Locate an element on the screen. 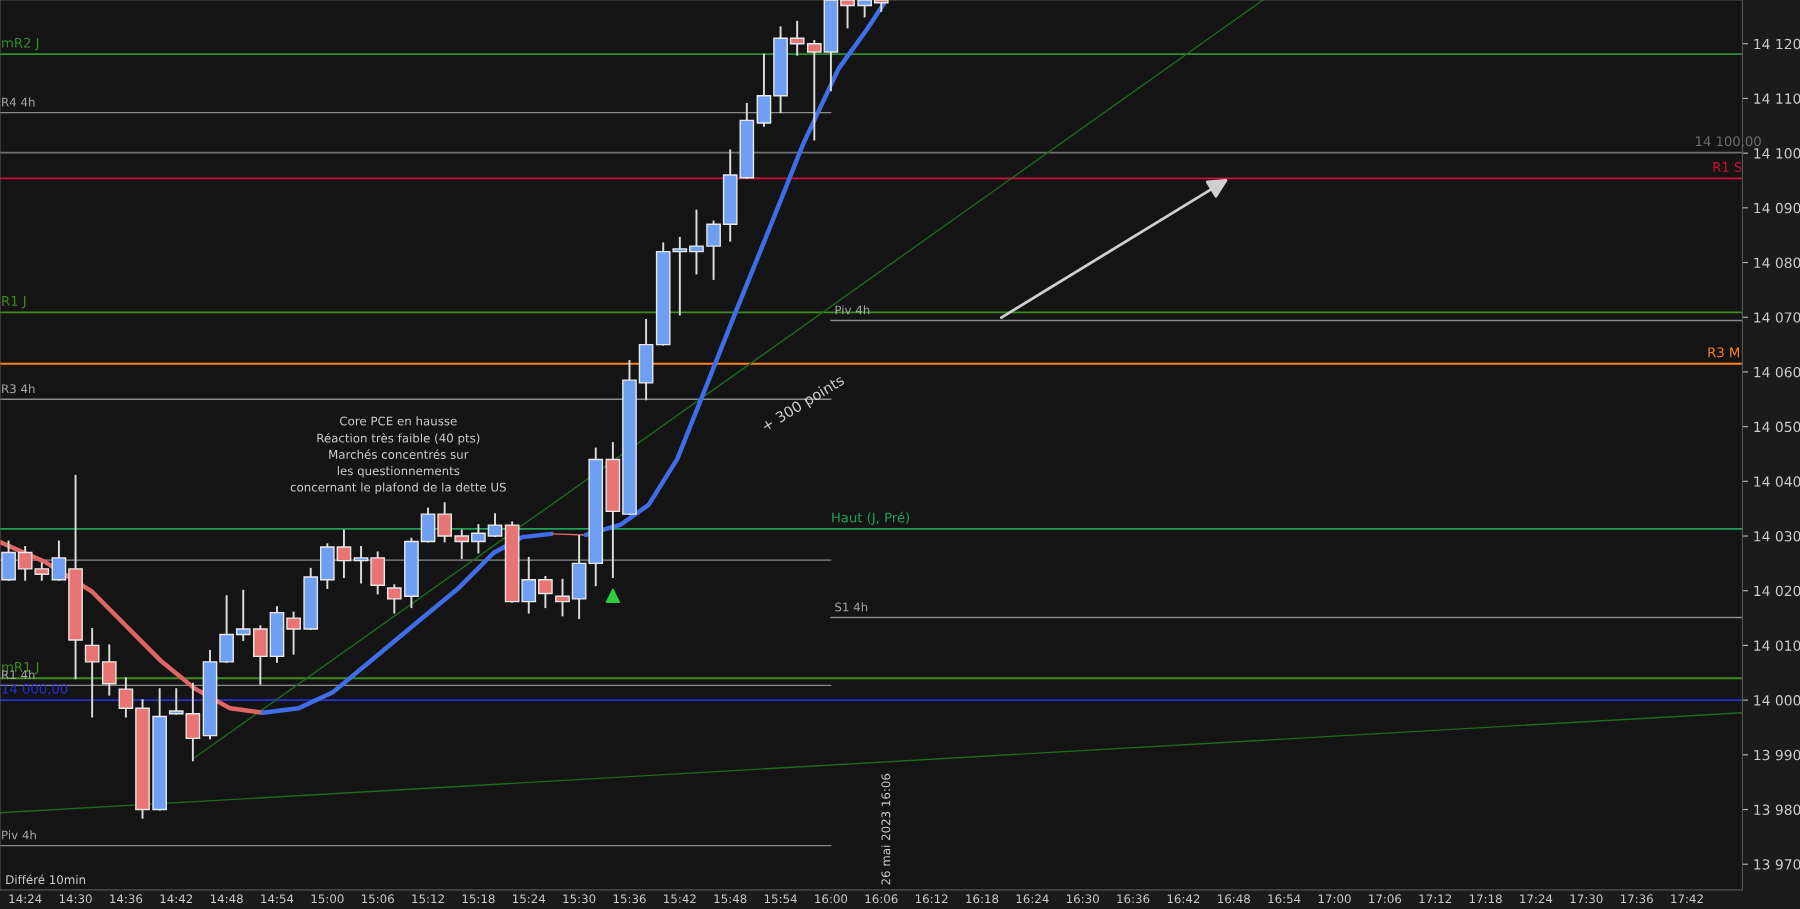  x-tick-label: 15:18 is located at coordinates (478, 899).